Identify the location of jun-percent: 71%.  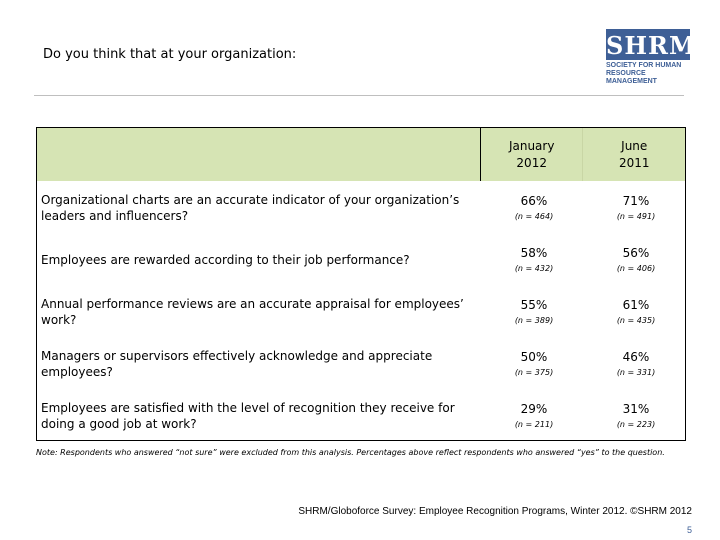
(636, 201).